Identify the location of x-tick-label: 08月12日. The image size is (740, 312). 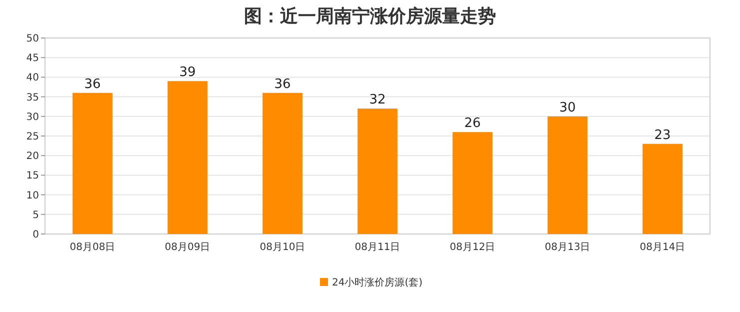
(473, 247).